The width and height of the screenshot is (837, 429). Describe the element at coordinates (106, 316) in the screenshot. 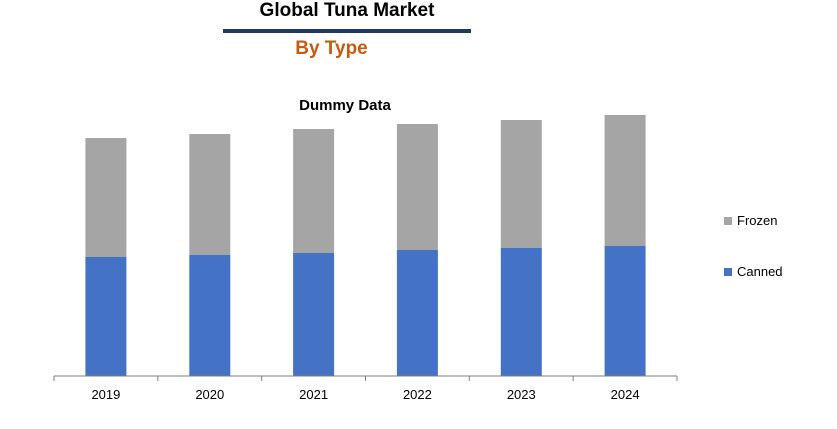

I see `bar-canned-2019` at that location.